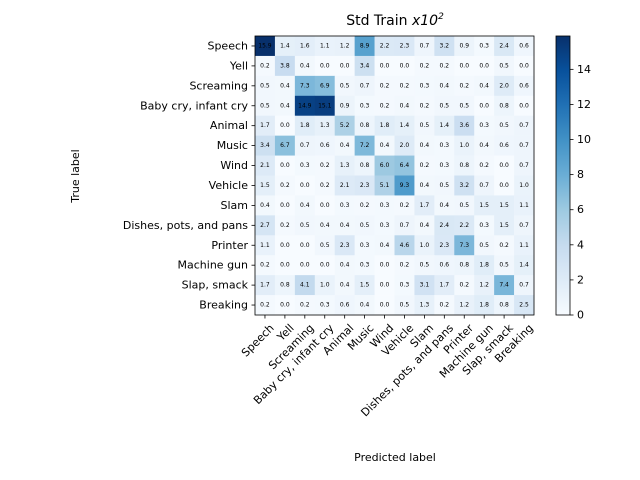 This screenshot has width=640, height=480. I want to click on colorbar-tick-label: 10, so click(584, 139).